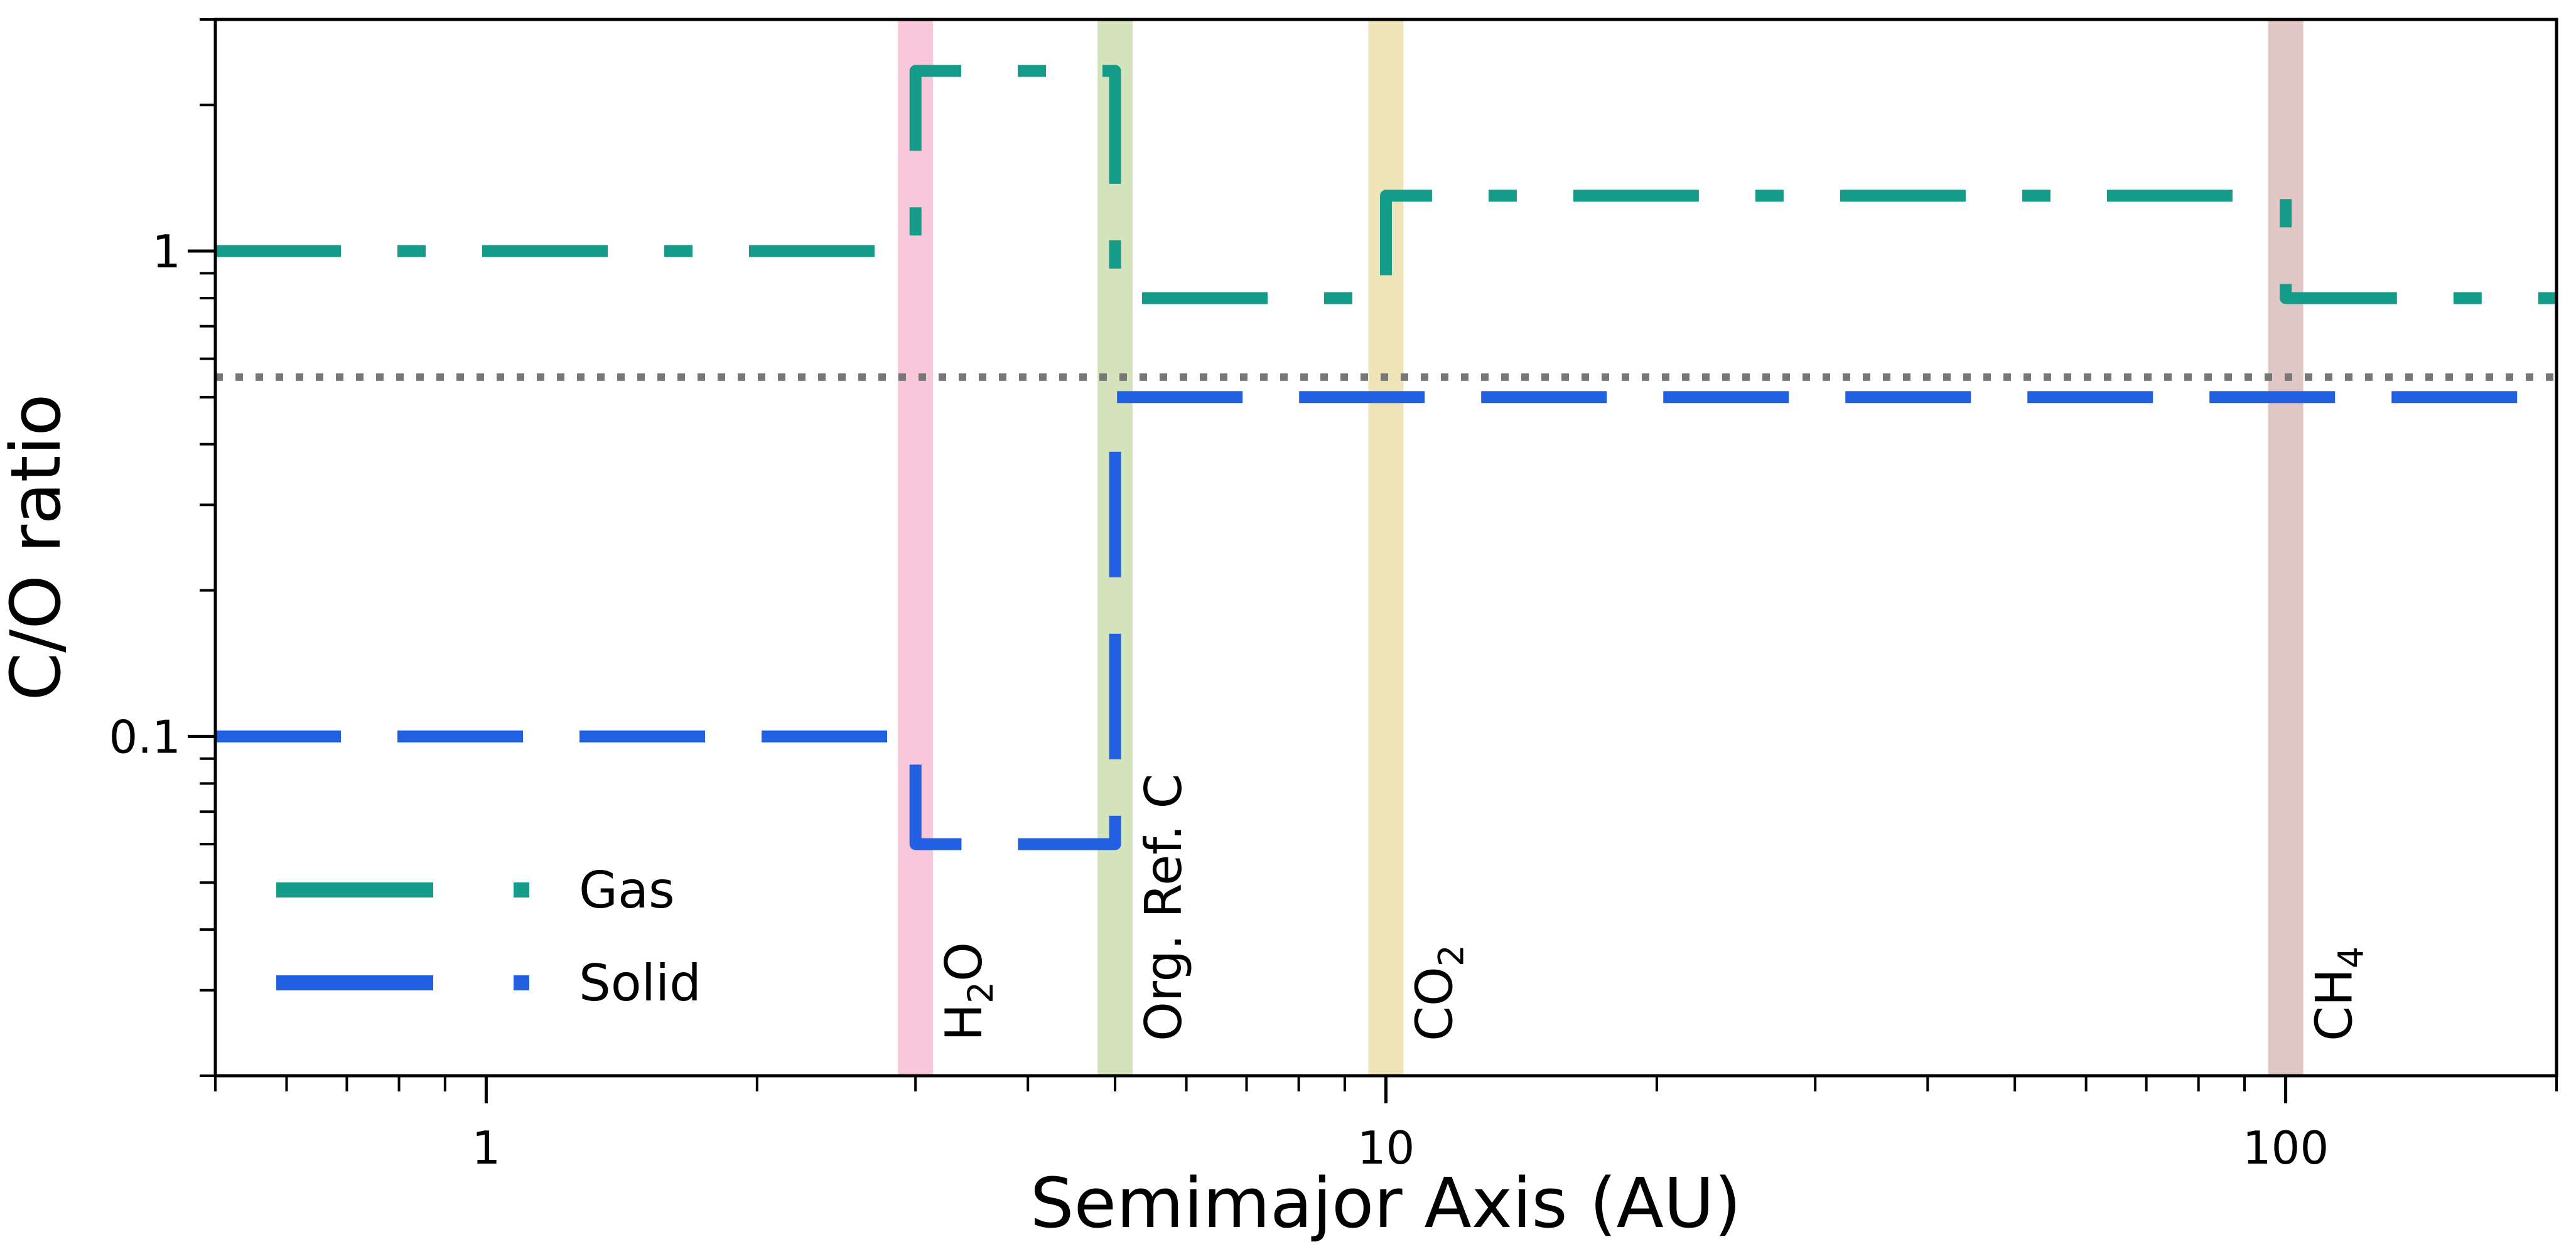 This screenshot has height=1259, width=2576. I want to click on x-axis-label: Semimajor Axis (AU), so click(1386, 1203).